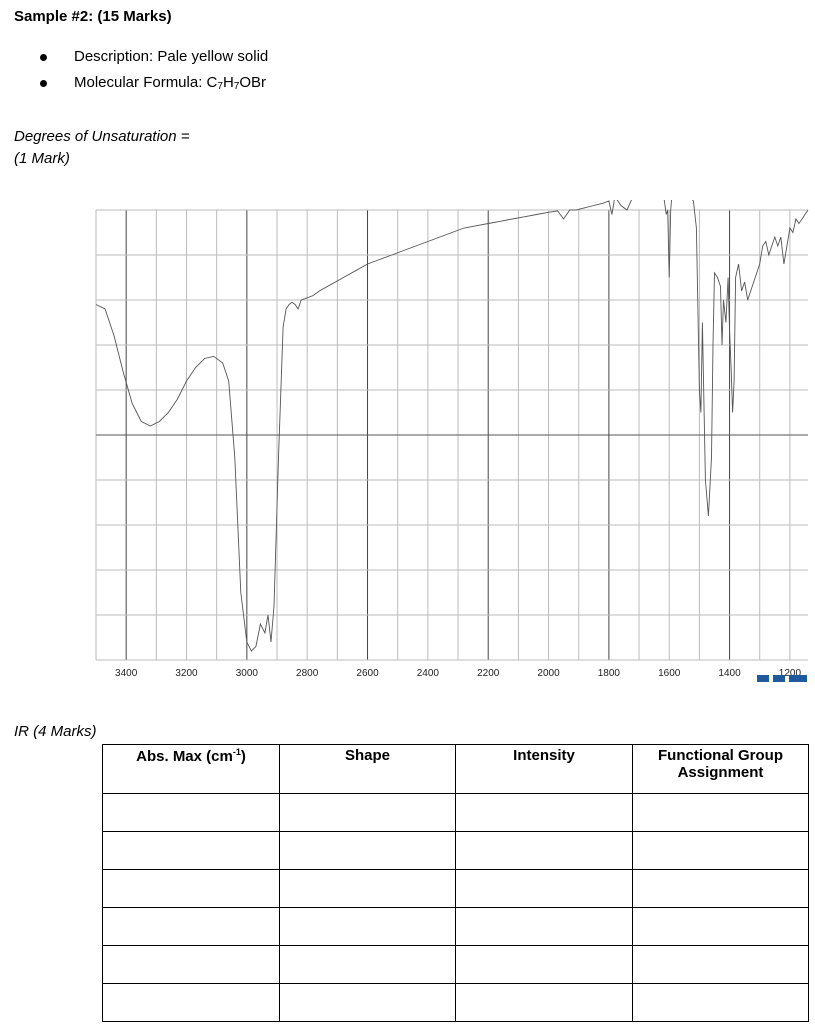  Describe the element at coordinates (191, 769) in the screenshot. I see `header-abs-max: Abs. Max (cm-1)` at that location.